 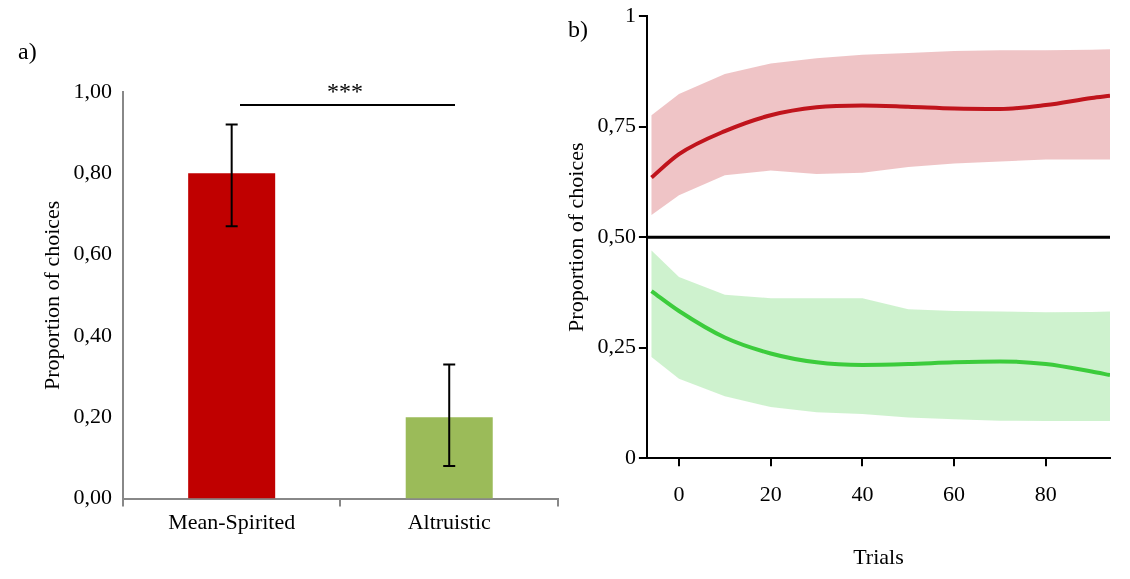 What do you see at coordinates (345, 91) in the screenshot?
I see `annotation: ***` at bounding box center [345, 91].